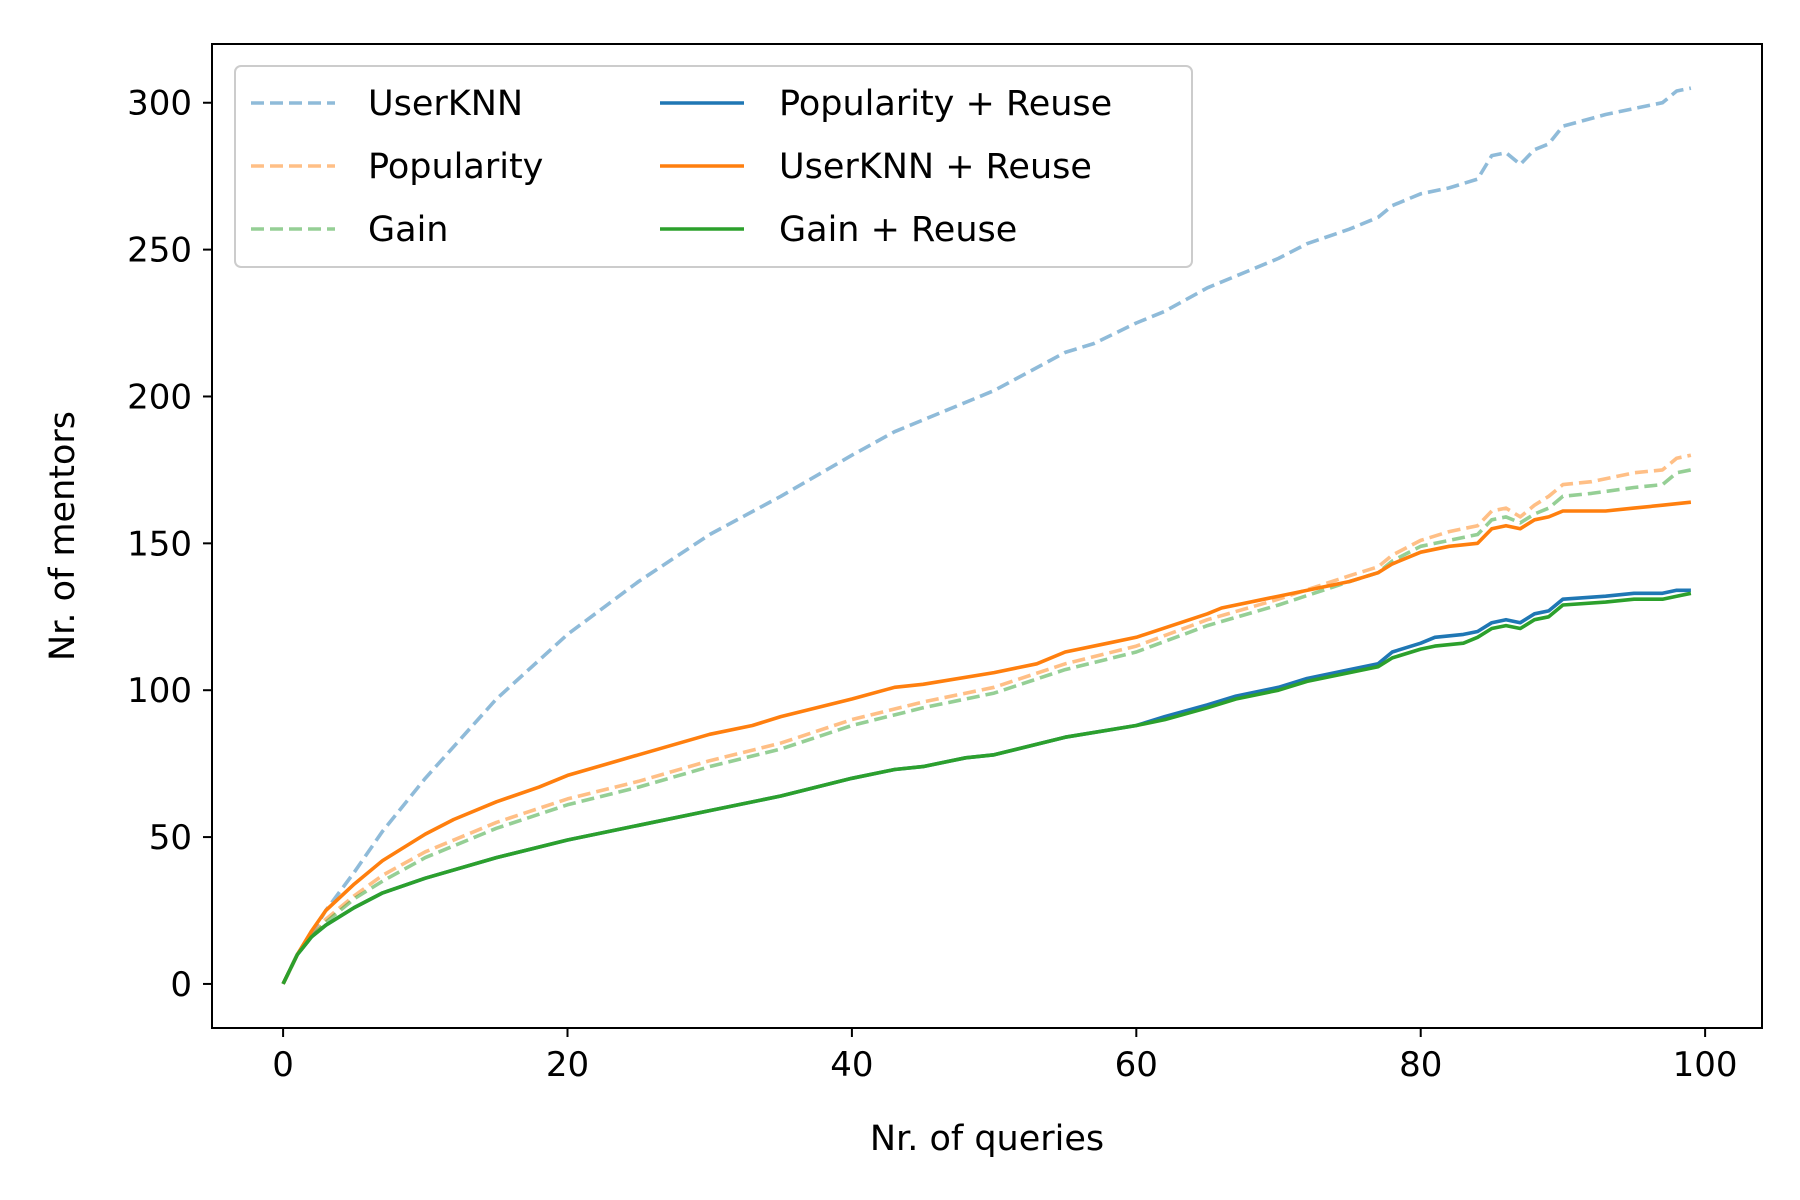  Describe the element at coordinates (445, 104) in the screenshot. I see `legend-label-1: UserKNN` at that location.